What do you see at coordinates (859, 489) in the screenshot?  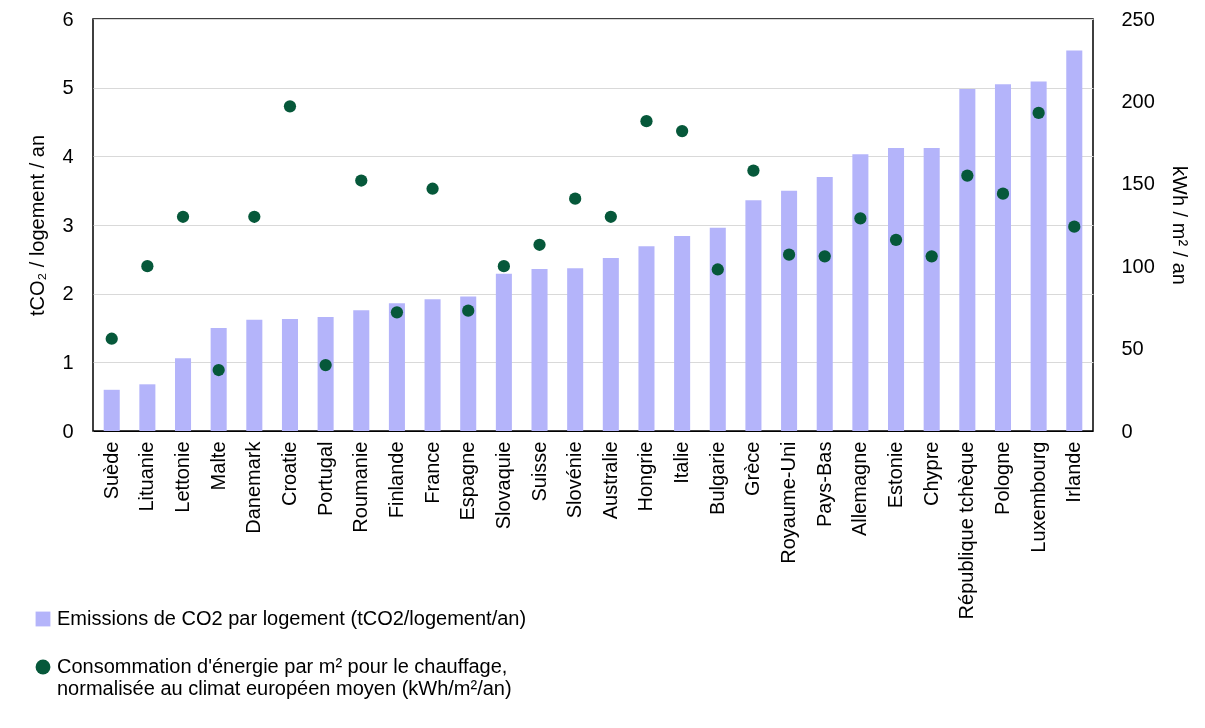 I see `x-tick-label: Allemagne` at bounding box center [859, 489].